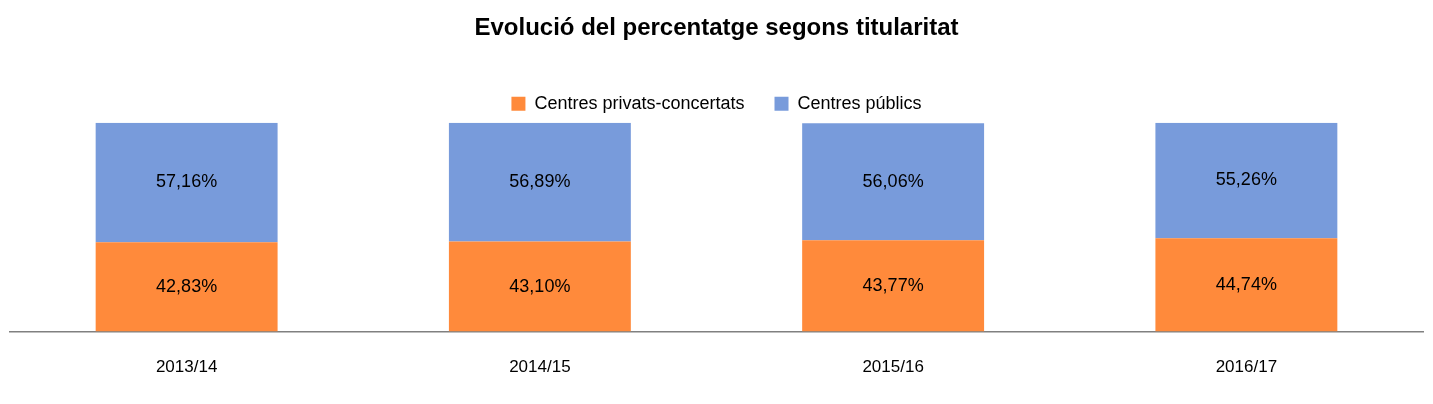  I want to click on data-label: 55,26%, so click(1246, 179).